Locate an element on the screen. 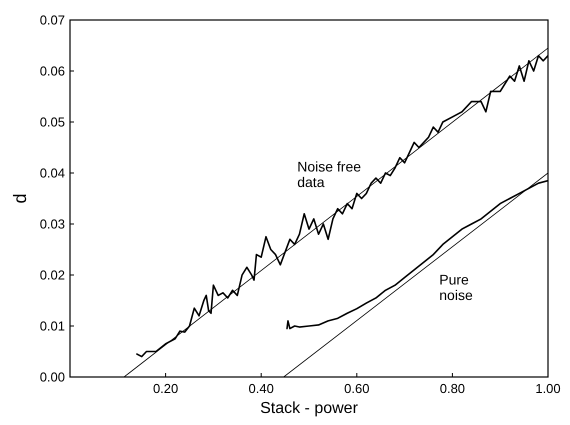  x-tick-label: 0.80 is located at coordinates (453, 388).